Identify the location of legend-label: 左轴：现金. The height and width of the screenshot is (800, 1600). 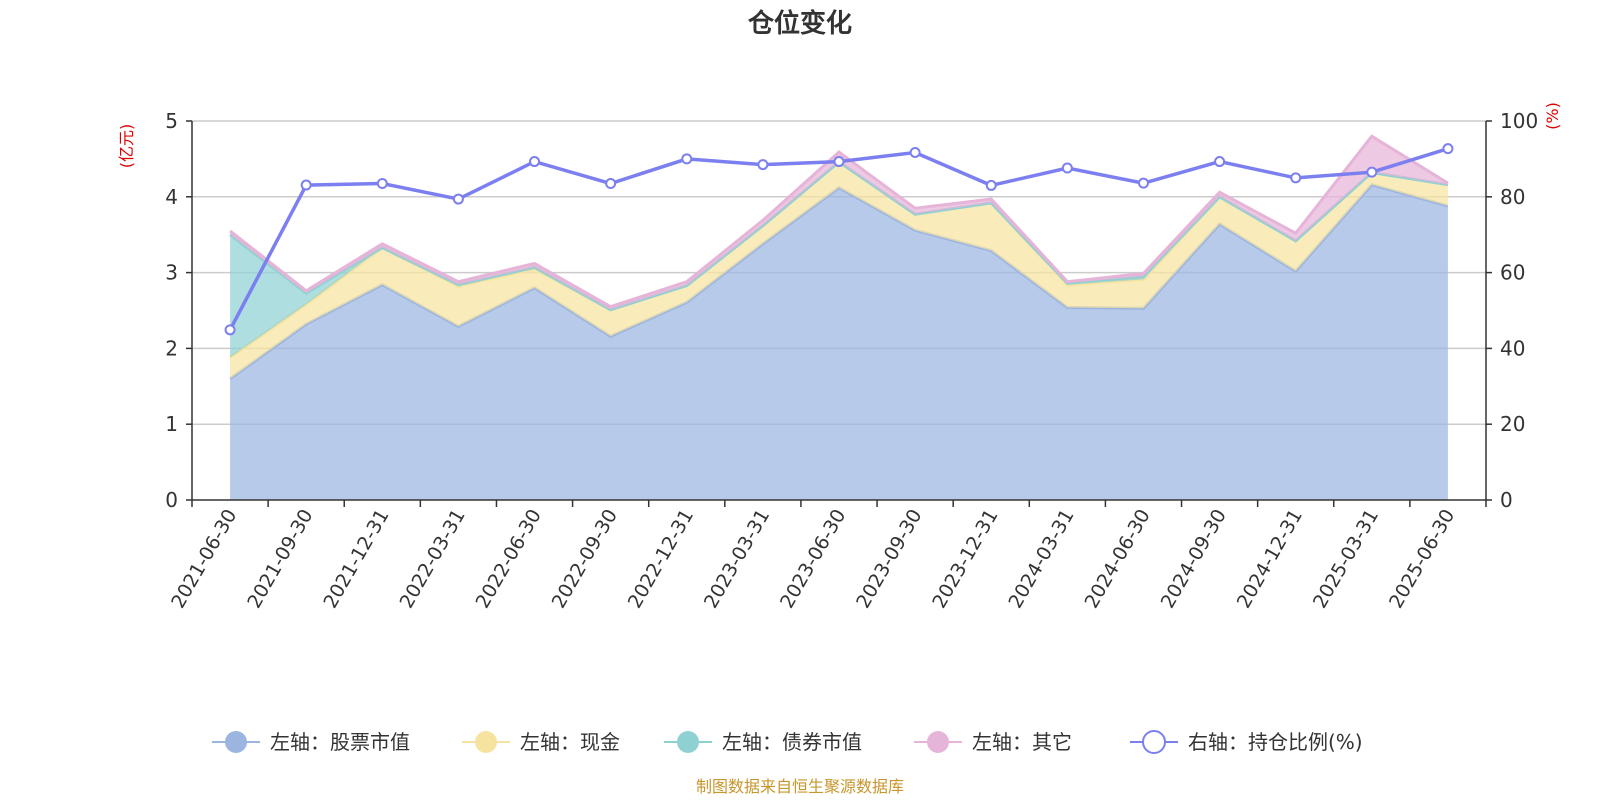
(570, 742).